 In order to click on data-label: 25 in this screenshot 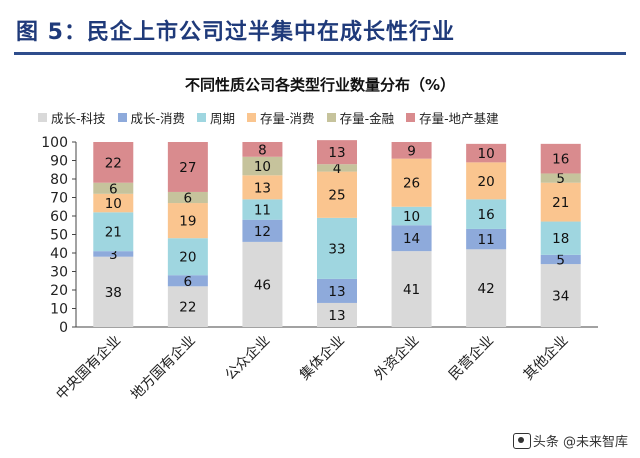, I will do `click(336, 196)`.